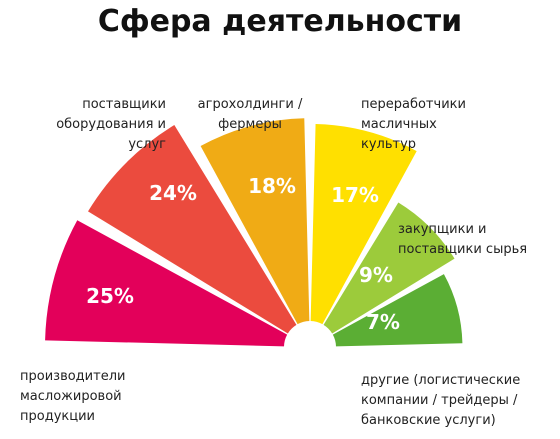 This screenshot has width=560, height=439. What do you see at coordinates (111, 124) in the screenshot?
I see `category-label-2: поставщики оборудования и услуг` at bounding box center [111, 124].